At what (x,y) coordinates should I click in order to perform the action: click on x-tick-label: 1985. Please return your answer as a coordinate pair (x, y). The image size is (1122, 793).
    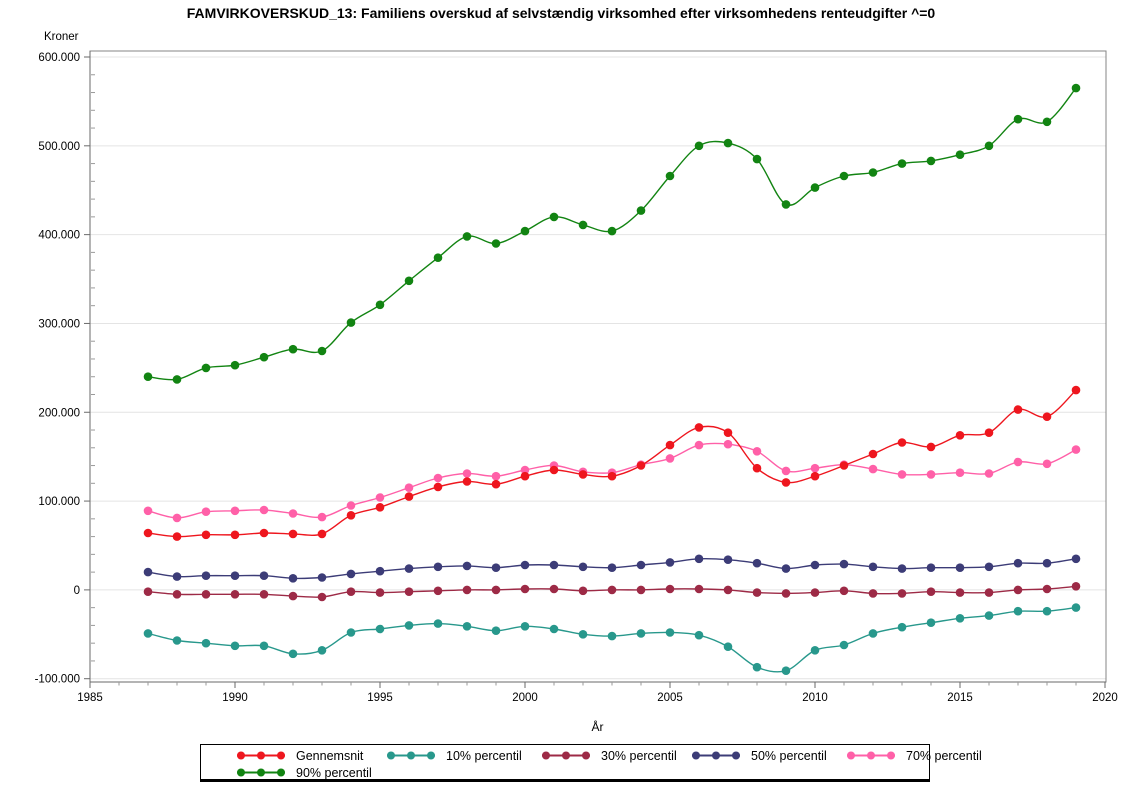
    Looking at the image, I should click on (90, 698).